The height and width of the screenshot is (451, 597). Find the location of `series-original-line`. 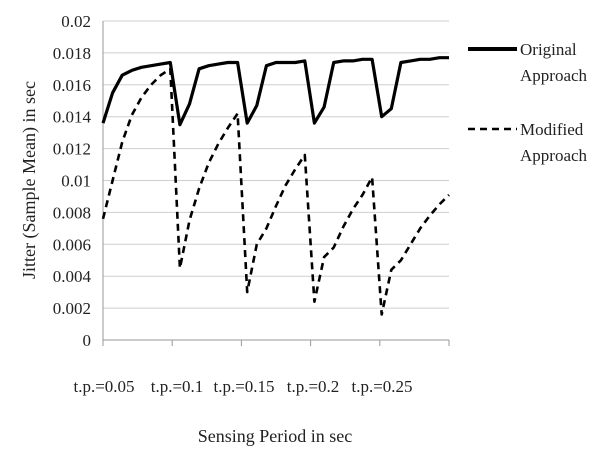

series-original-line is located at coordinates (275, 91).